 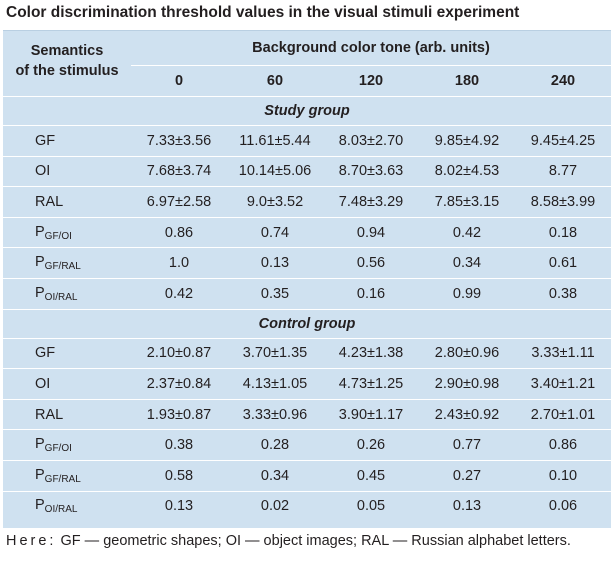 I want to click on table-cell: 8.77, so click(x=563, y=171).